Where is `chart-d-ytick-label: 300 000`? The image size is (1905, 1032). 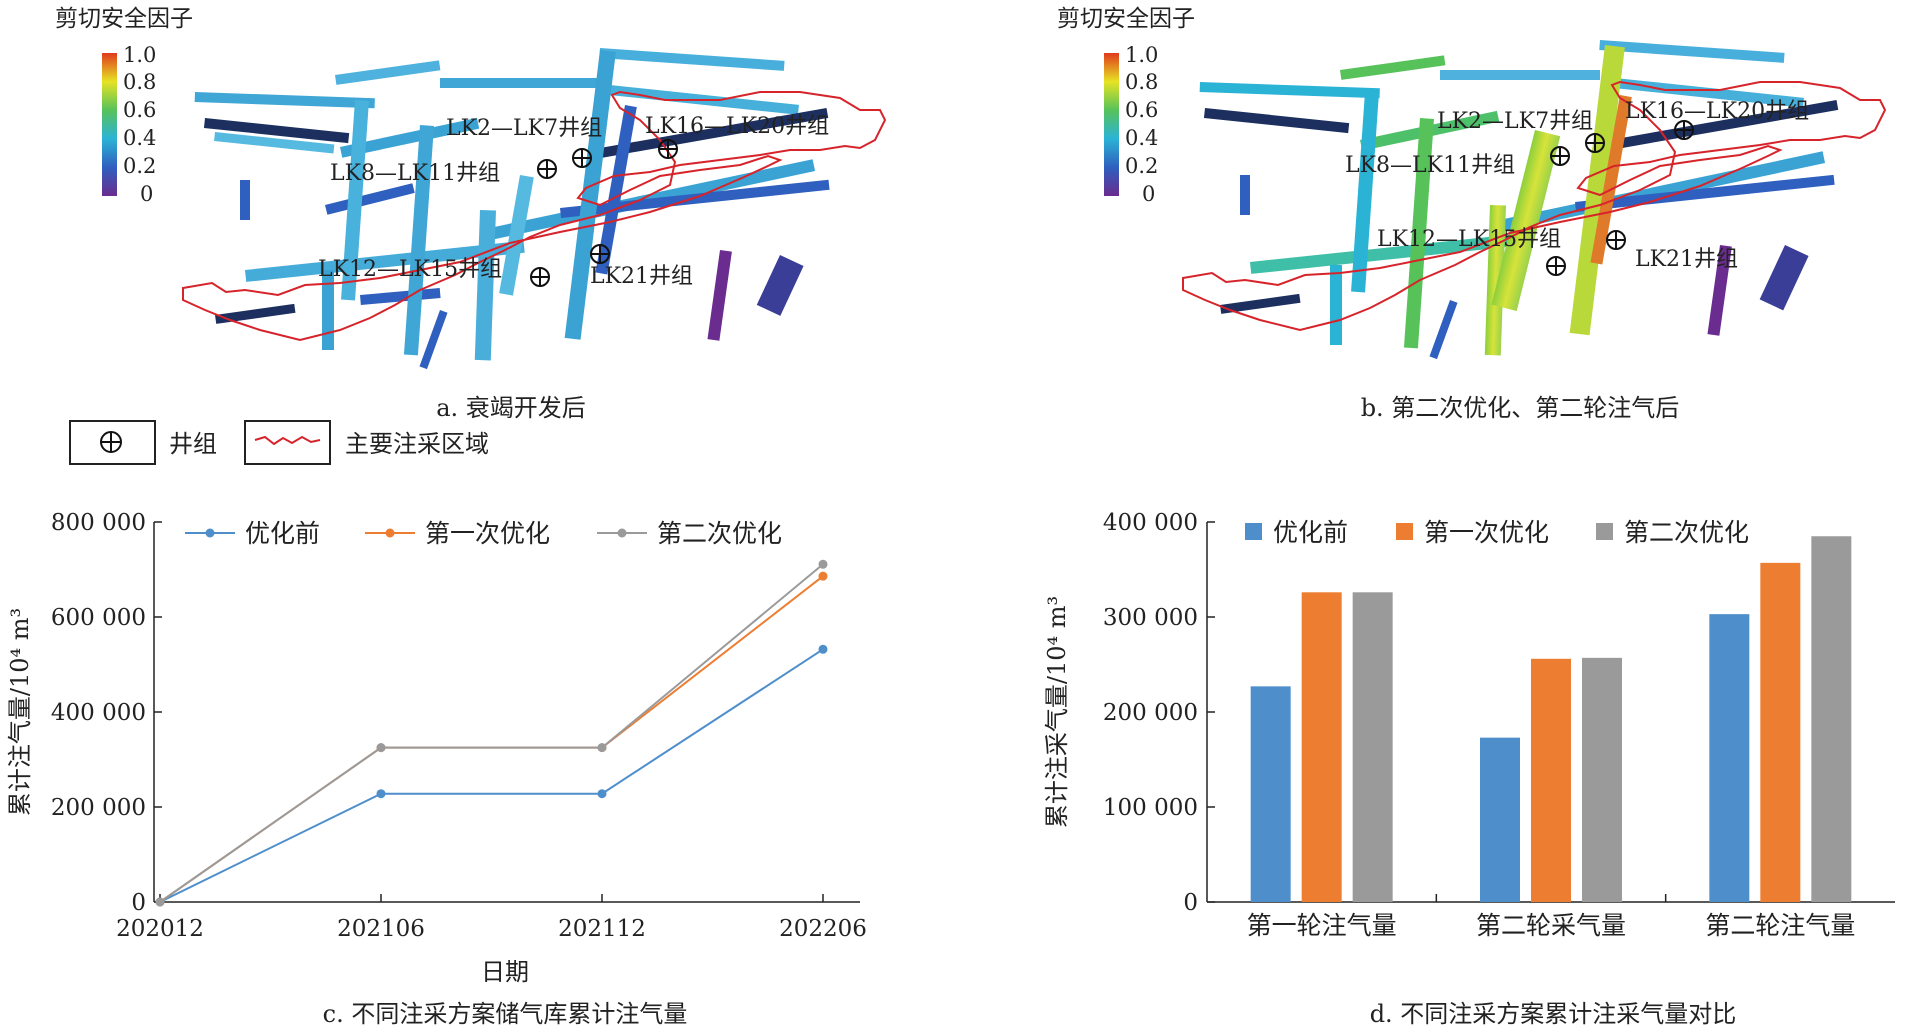
chart-d-ytick-label: 300 000 is located at coordinates (1150, 618).